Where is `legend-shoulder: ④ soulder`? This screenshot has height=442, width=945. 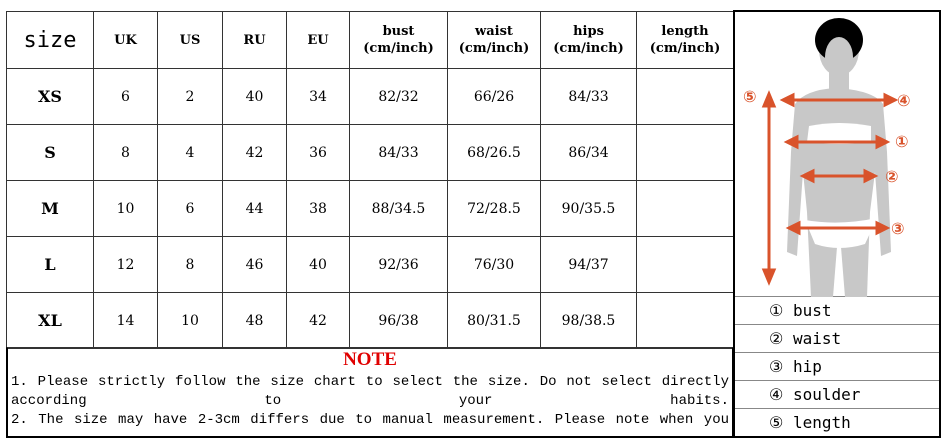
legend-shoulder: ④ soulder is located at coordinates (837, 395).